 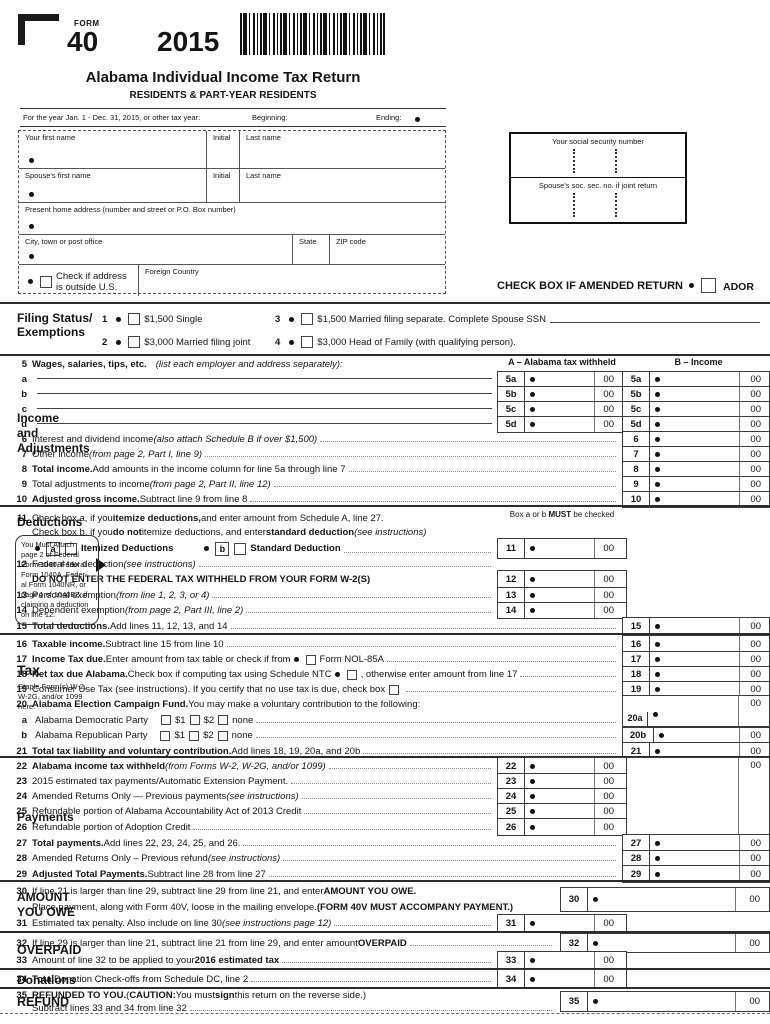 I want to click on line-23-amount-box: 23 00, so click(x=562, y=781).